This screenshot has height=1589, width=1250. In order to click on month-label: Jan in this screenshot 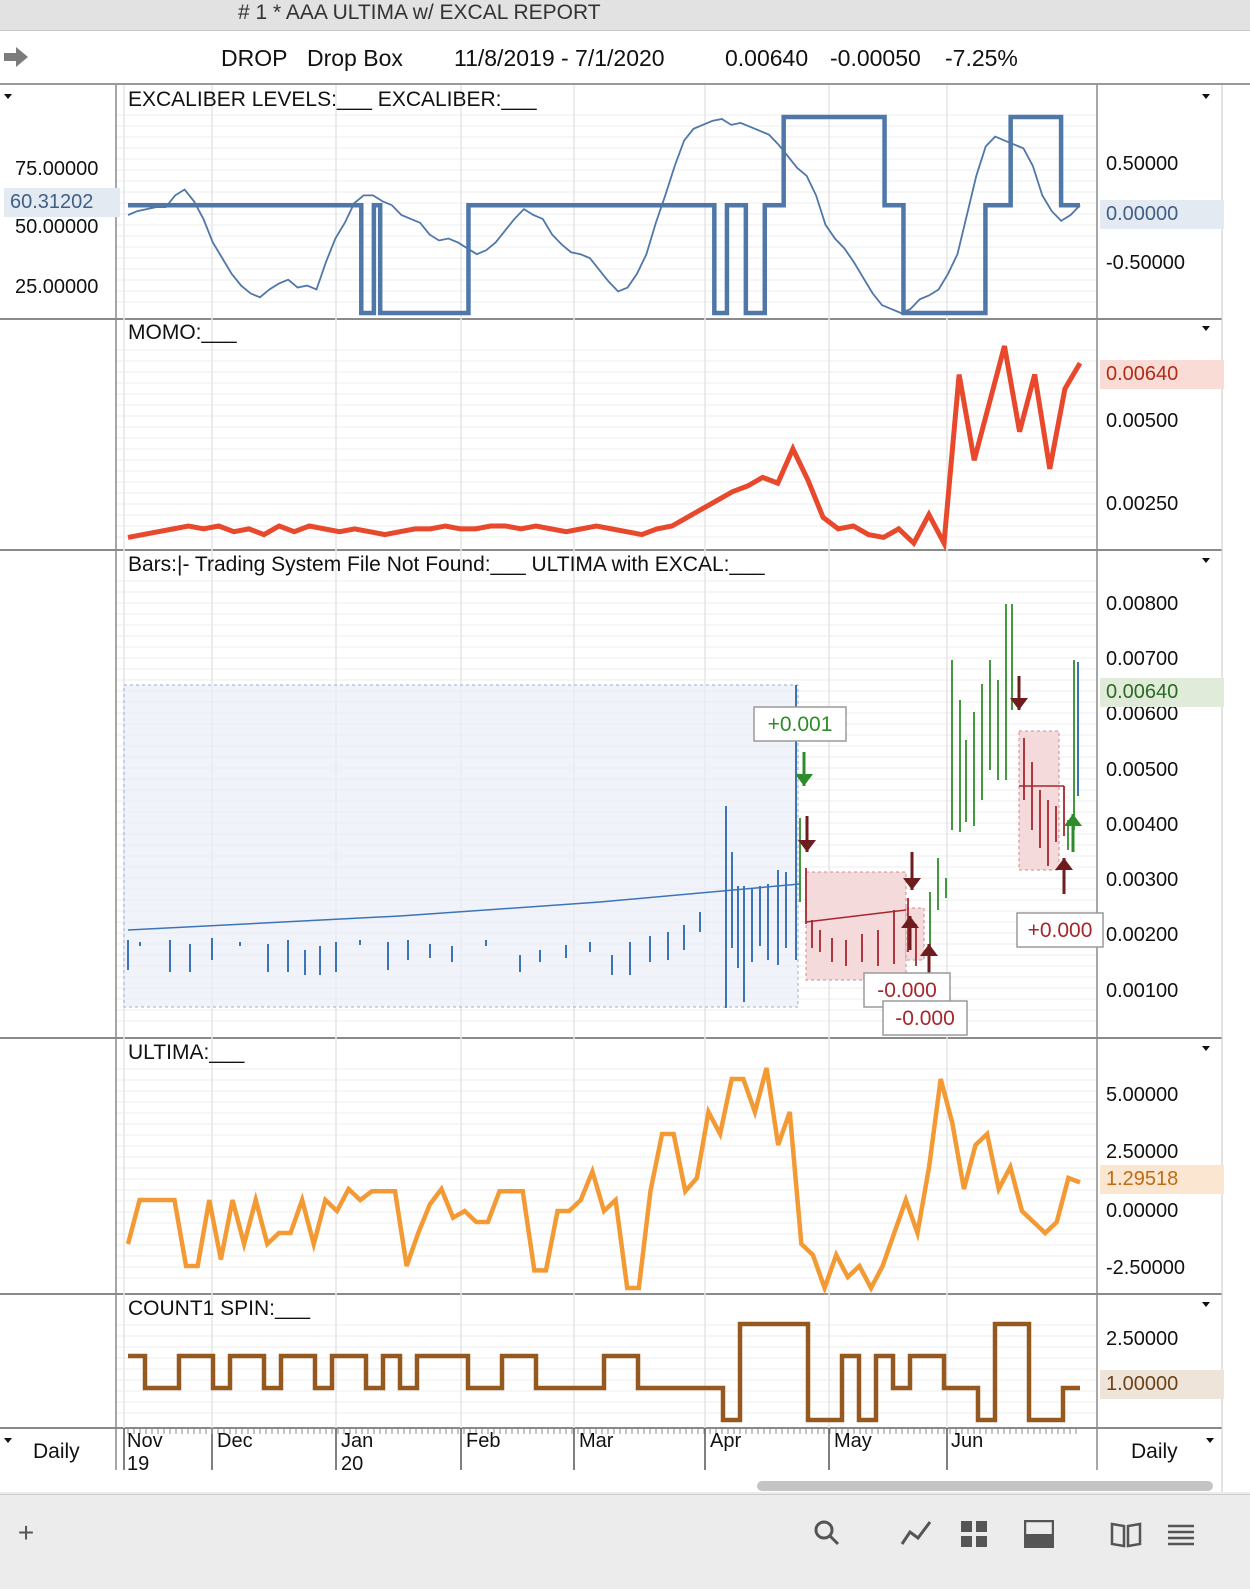, I will do `click(357, 1441)`.